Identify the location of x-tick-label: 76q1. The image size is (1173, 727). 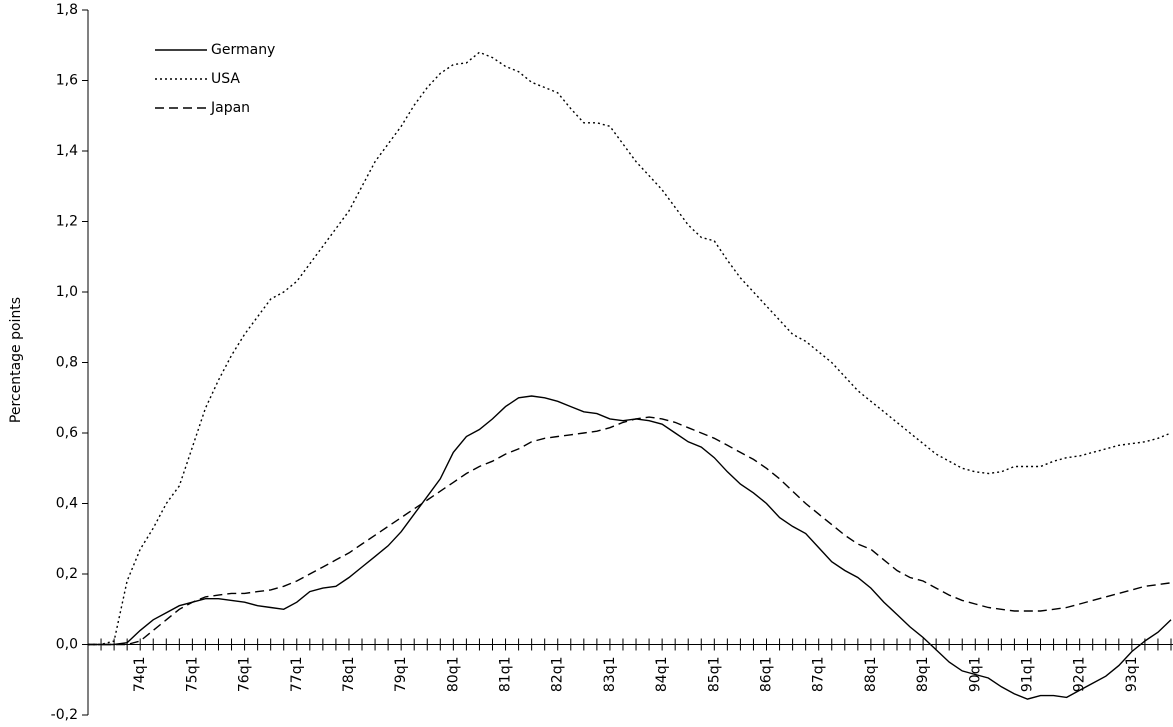
(245, 675).